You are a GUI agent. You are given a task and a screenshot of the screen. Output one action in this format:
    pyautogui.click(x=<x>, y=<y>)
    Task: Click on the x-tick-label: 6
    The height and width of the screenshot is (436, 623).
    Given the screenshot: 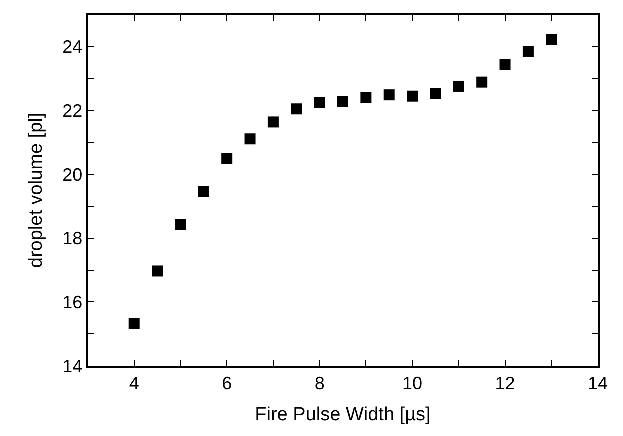 What is the action you would take?
    pyautogui.click(x=227, y=383)
    